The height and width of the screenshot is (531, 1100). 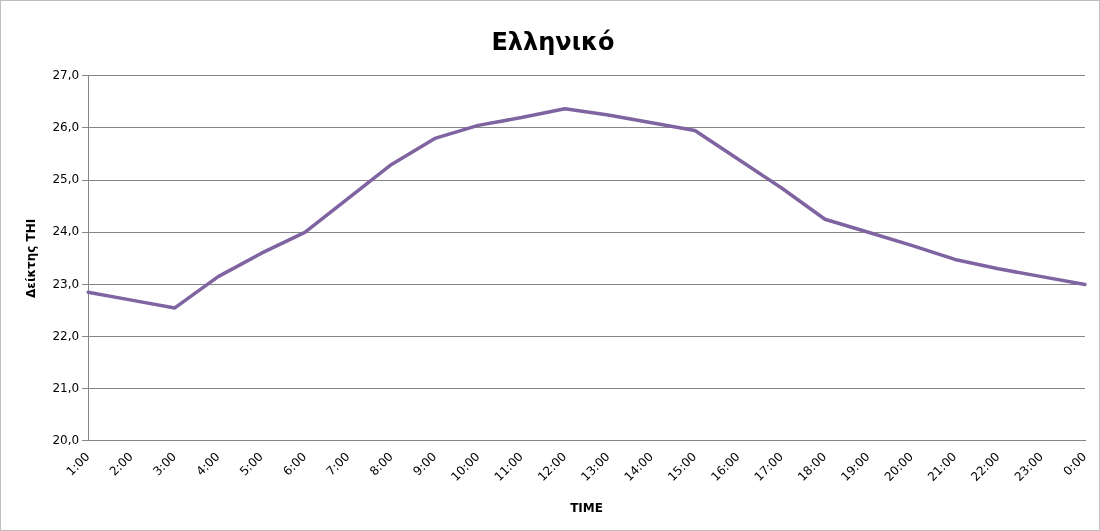 I want to click on y-tick-label: 20,0, so click(x=66, y=440).